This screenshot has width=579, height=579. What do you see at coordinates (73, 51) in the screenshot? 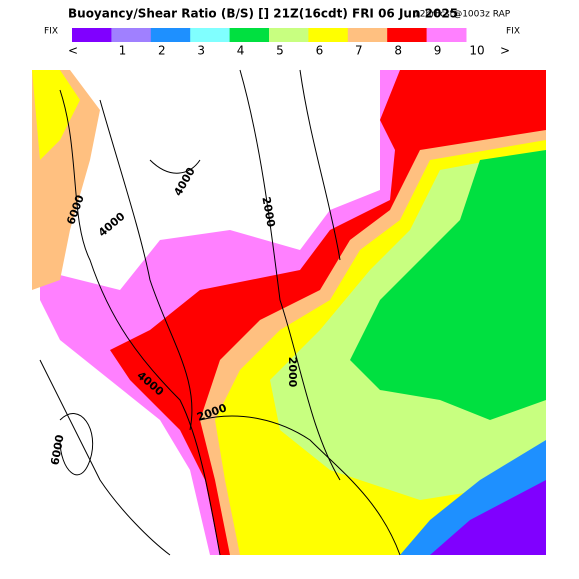
I see `legend-less: <` at bounding box center [73, 51].